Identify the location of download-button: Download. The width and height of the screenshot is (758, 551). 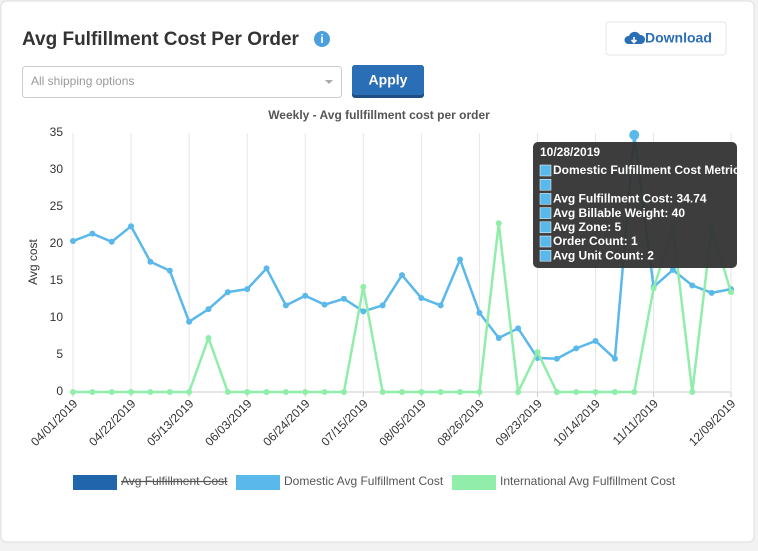
(666, 38).